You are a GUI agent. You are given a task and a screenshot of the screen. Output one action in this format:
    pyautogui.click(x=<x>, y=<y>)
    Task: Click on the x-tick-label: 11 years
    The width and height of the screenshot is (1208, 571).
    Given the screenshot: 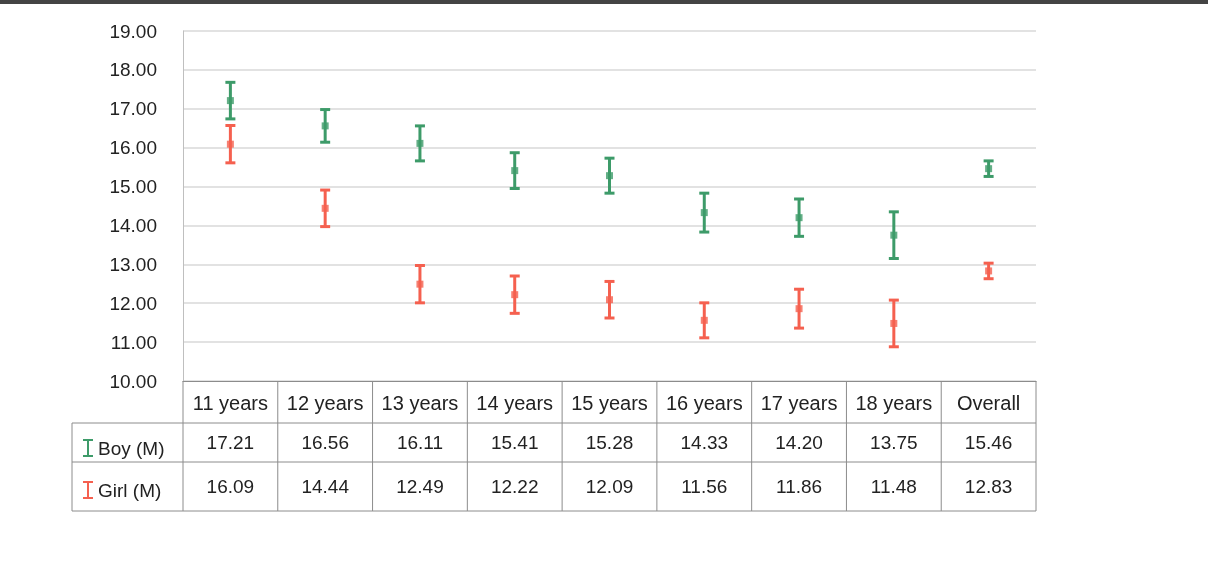 What is the action you would take?
    pyautogui.click(x=230, y=403)
    